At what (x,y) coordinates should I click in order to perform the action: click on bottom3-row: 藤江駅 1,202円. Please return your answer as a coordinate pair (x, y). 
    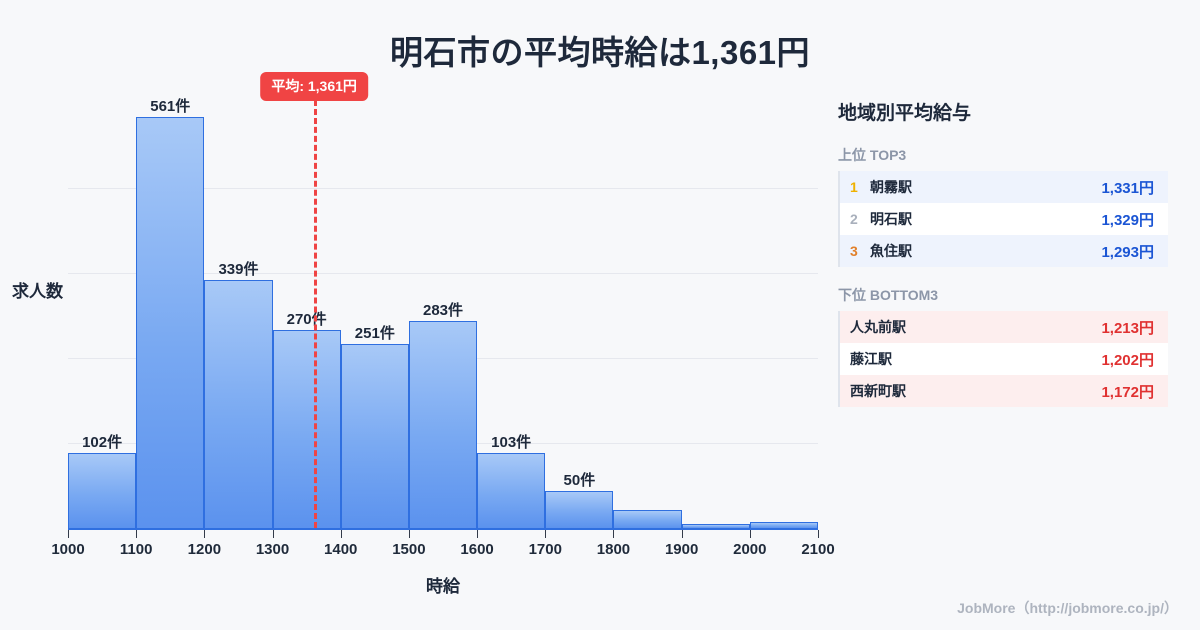
    Looking at the image, I should click on (1004, 359).